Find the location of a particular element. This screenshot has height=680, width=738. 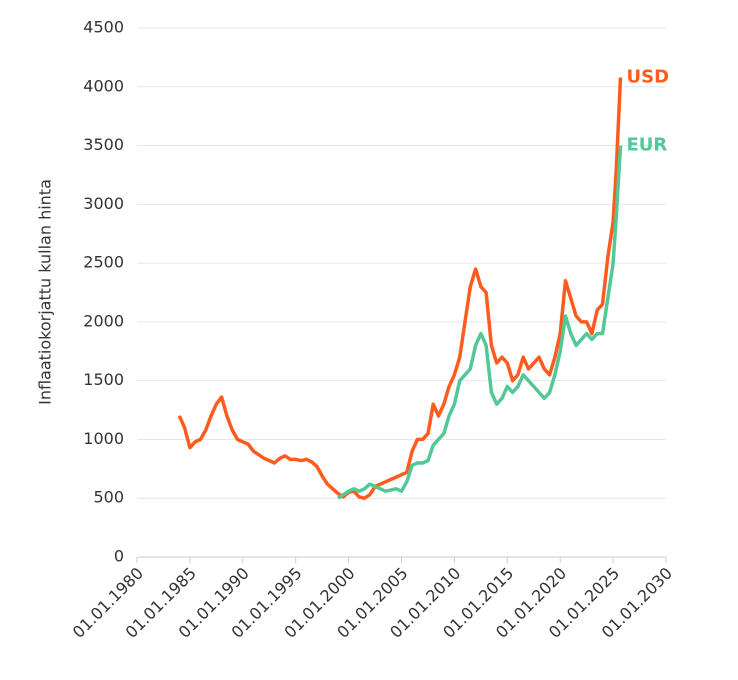

y-tick-label: 4500 is located at coordinates (103, 27).